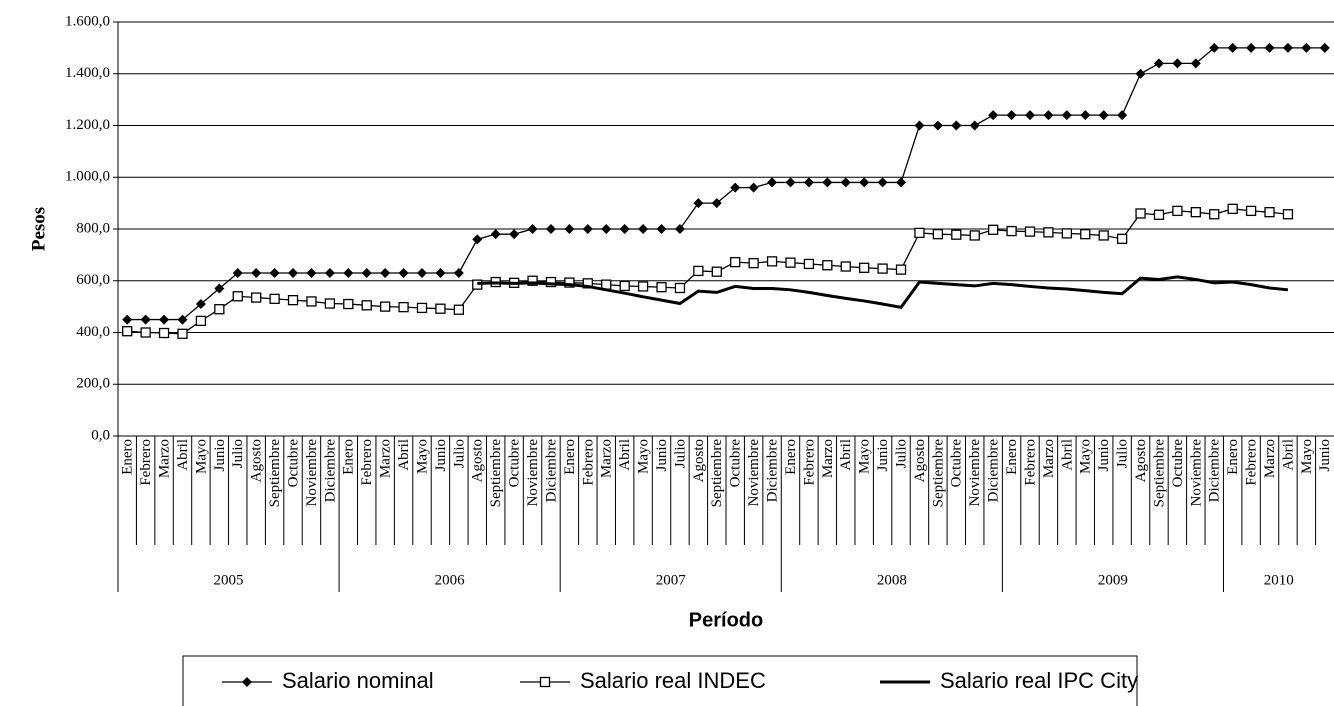  I want to click on legend-marker, so click(545, 682).